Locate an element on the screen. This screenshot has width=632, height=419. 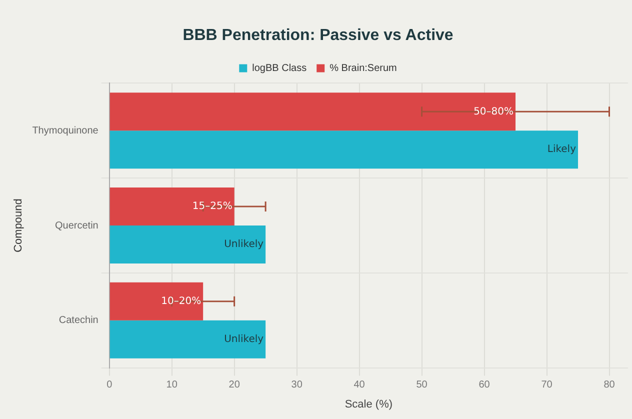
x-tick-label: 10 is located at coordinates (172, 385).